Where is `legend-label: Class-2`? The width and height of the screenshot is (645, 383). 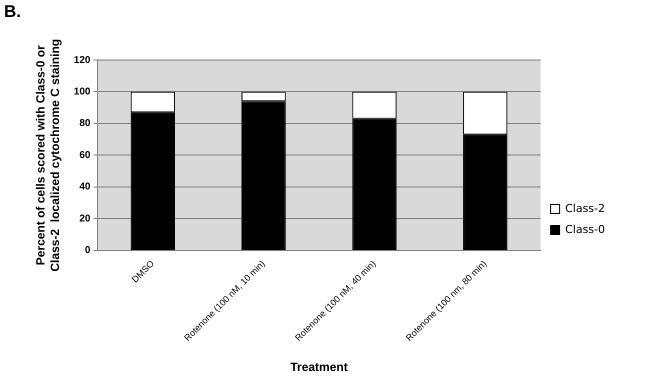
legend-label: Class-2 is located at coordinates (585, 208).